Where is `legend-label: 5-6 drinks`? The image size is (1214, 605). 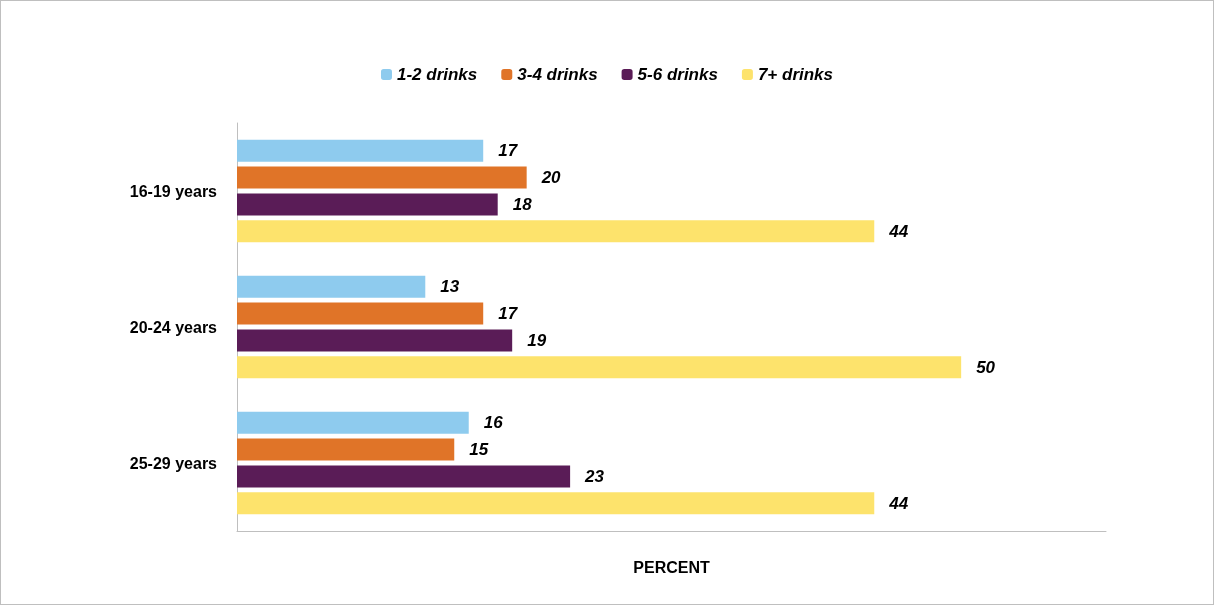 legend-label: 5-6 drinks is located at coordinates (677, 74).